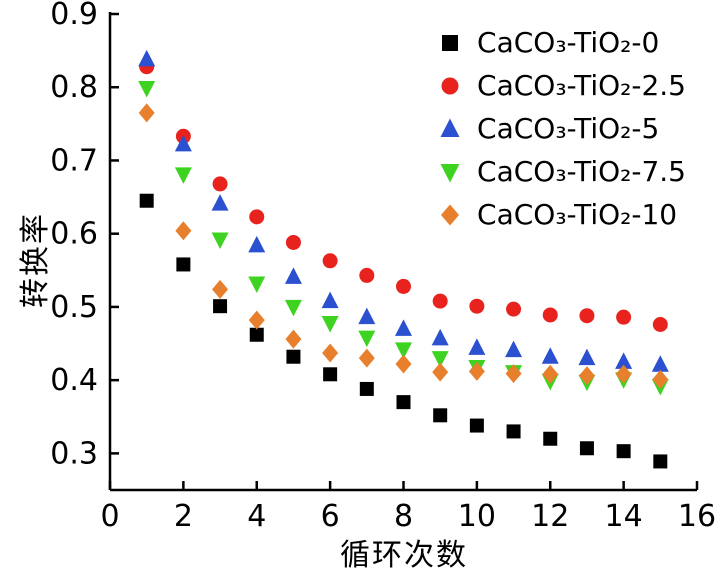 Image resolution: width=720 pixels, height=578 pixels. I want to click on legend-marker-square, so click(450, 42).